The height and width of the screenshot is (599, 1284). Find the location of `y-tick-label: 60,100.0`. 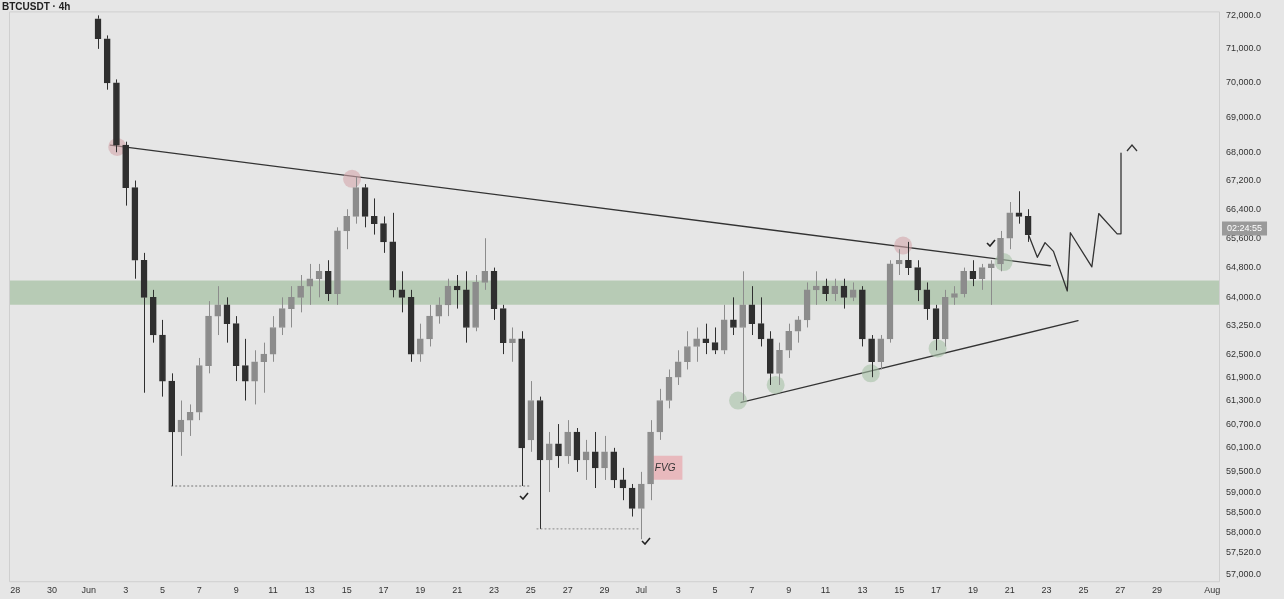

y-tick-label: 60,100.0 is located at coordinates (1244, 447).